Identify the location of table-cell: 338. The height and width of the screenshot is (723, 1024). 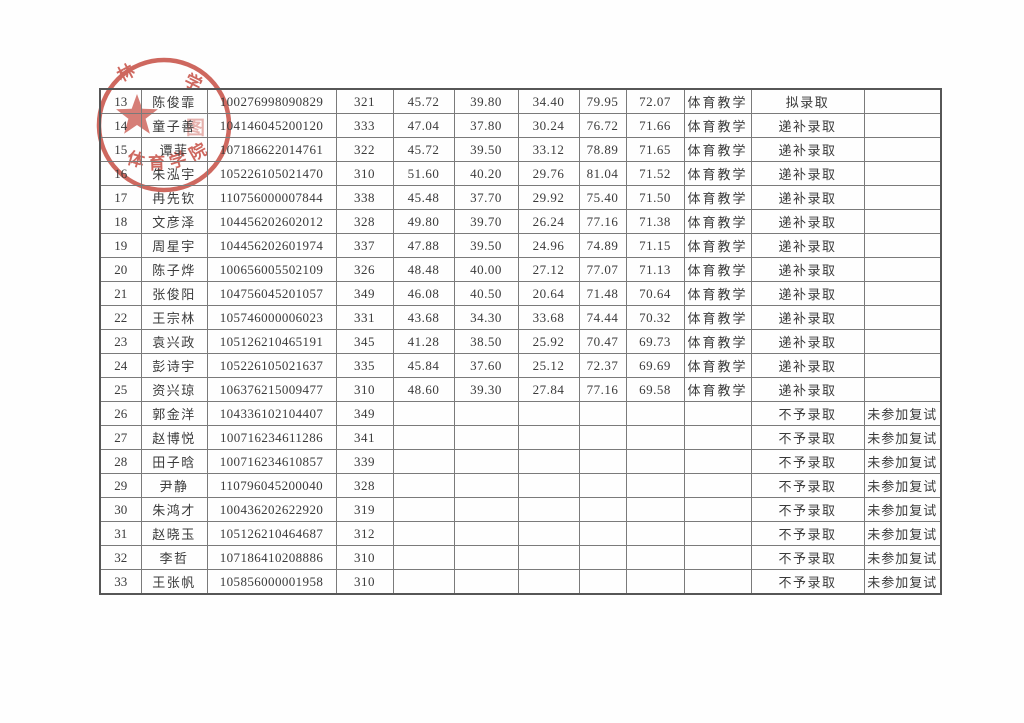
(364, 197).